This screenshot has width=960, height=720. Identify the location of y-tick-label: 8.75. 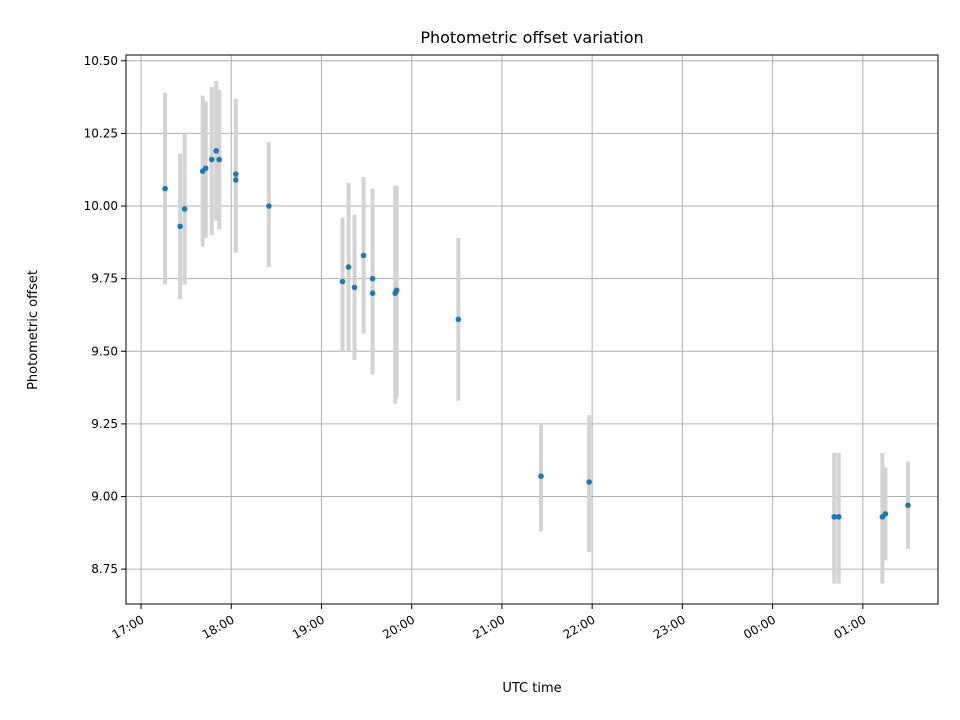
(104, 569).